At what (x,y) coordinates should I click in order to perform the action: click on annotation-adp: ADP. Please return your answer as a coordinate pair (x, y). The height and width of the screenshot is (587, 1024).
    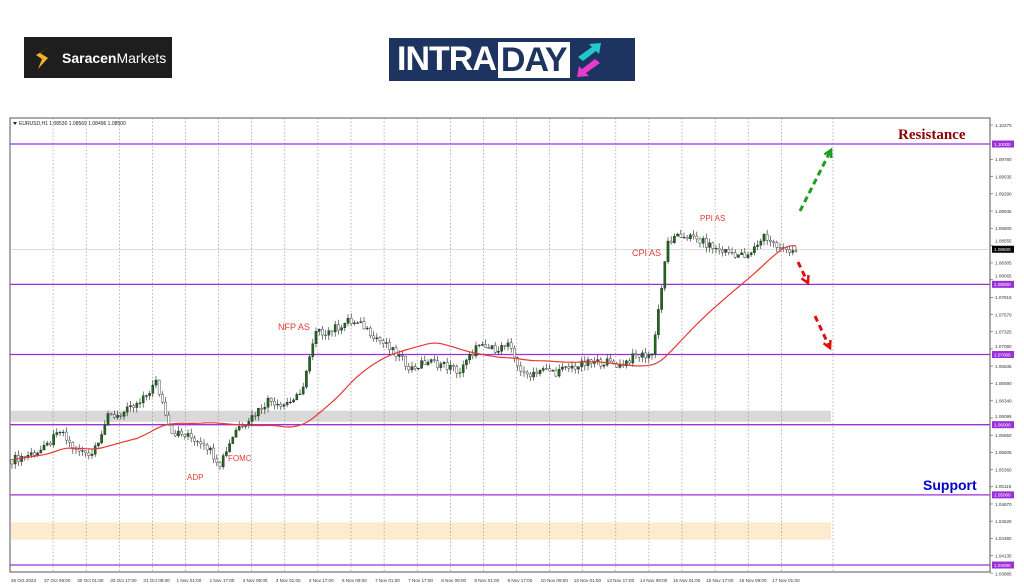
    Looking at the image, I should click on (195, 477).